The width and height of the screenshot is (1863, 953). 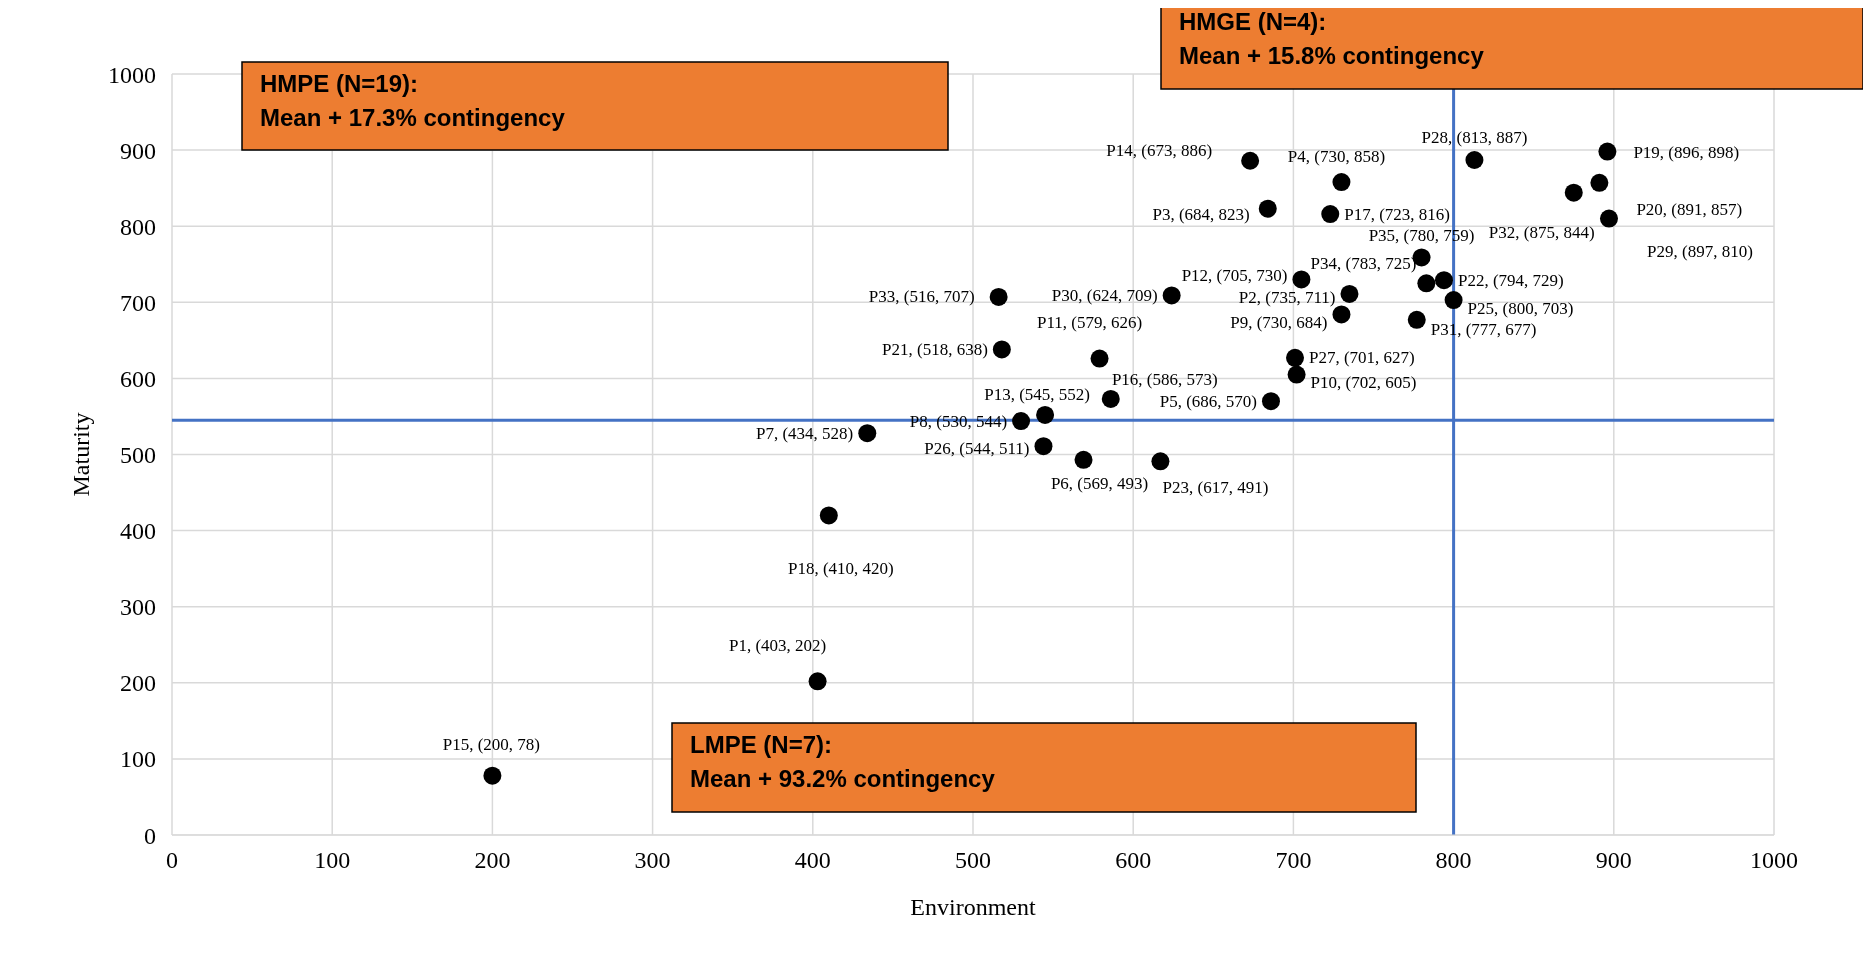 I want to click on y-tick-label: 500, so click(x=138, y=455).